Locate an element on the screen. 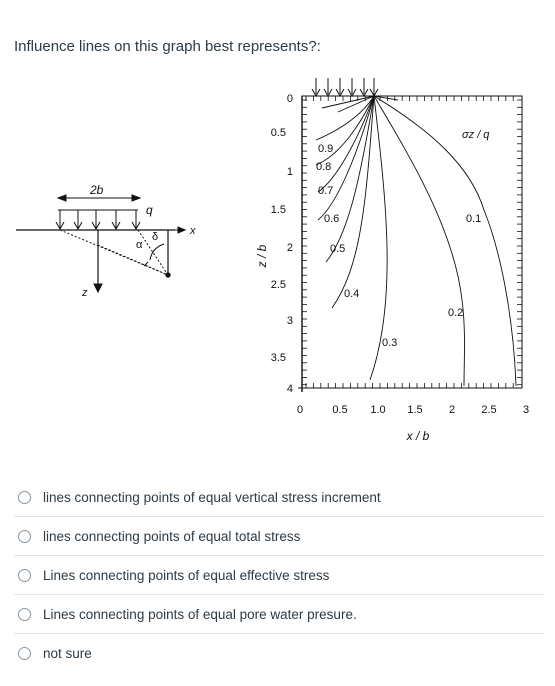  x-tick-label: 0.5 is located at coordinates (339, 410).